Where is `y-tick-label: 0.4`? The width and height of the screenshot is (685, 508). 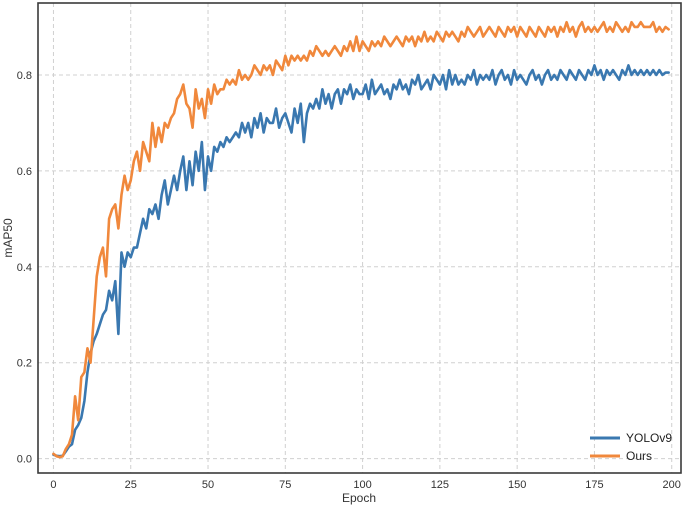
y-tick-label: 0.4 is located at coordinates (24, 268).